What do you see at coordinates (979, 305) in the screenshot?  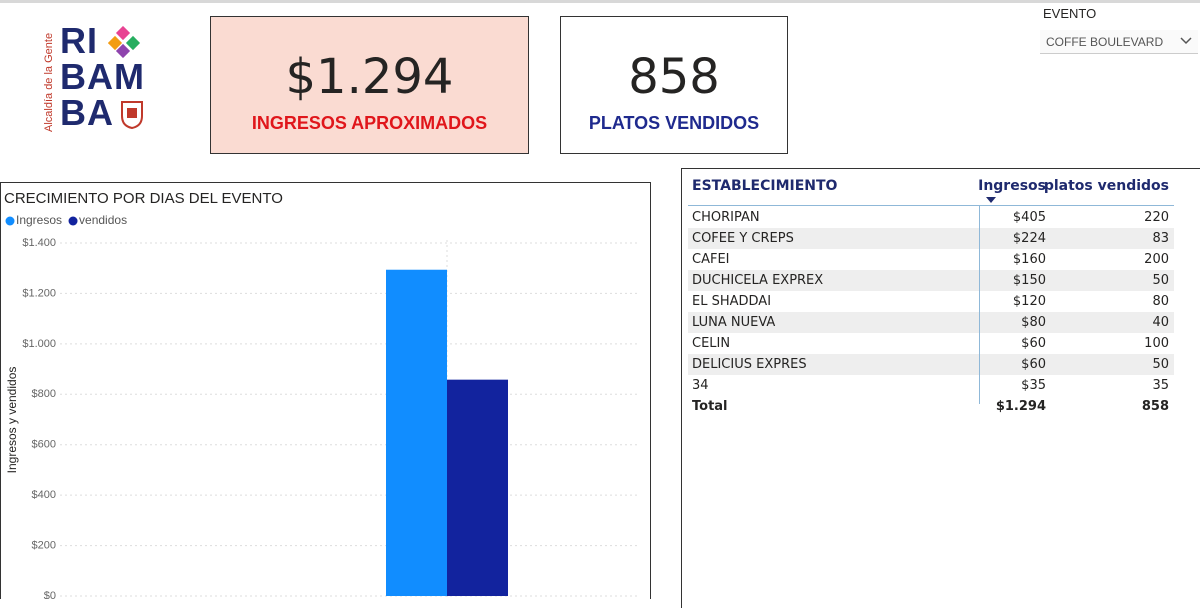 I see `column-divider` at bounding box center [979, 305].